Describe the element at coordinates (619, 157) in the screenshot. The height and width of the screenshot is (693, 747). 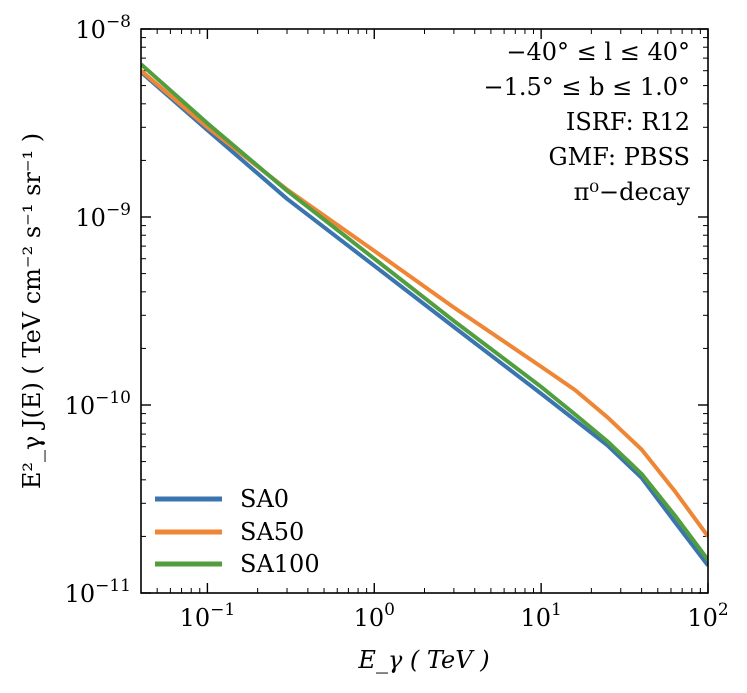
I see `annotation-gmf: GMF: PBSS` at that location.